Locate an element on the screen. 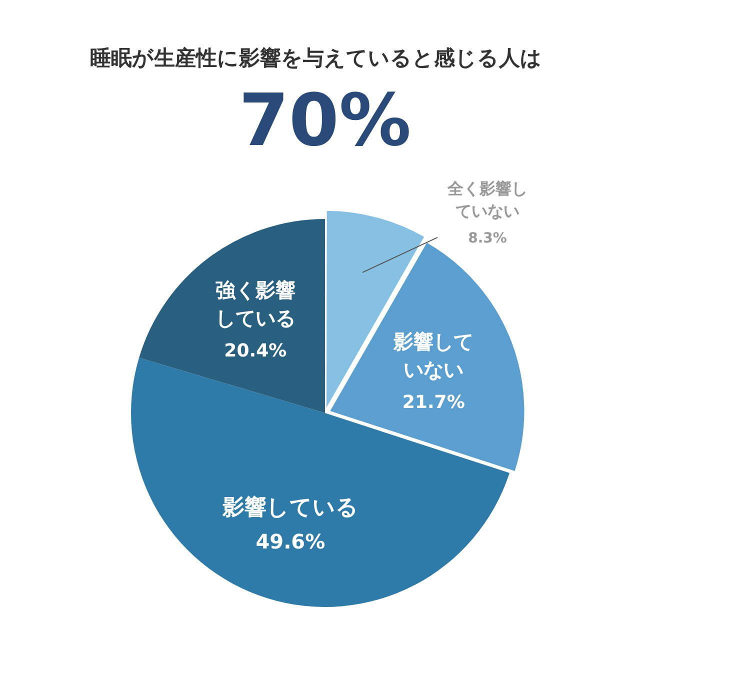 This screenshot has height=685, width=730. slice-label: 強く影響している is located at coordinates (255, 304).